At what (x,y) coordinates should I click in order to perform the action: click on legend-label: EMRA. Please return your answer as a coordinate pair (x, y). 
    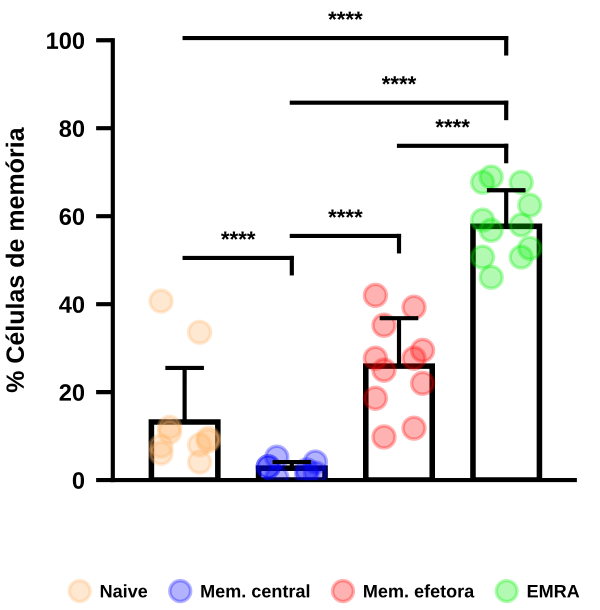
    Looking at the image, I should click on (554, 591).